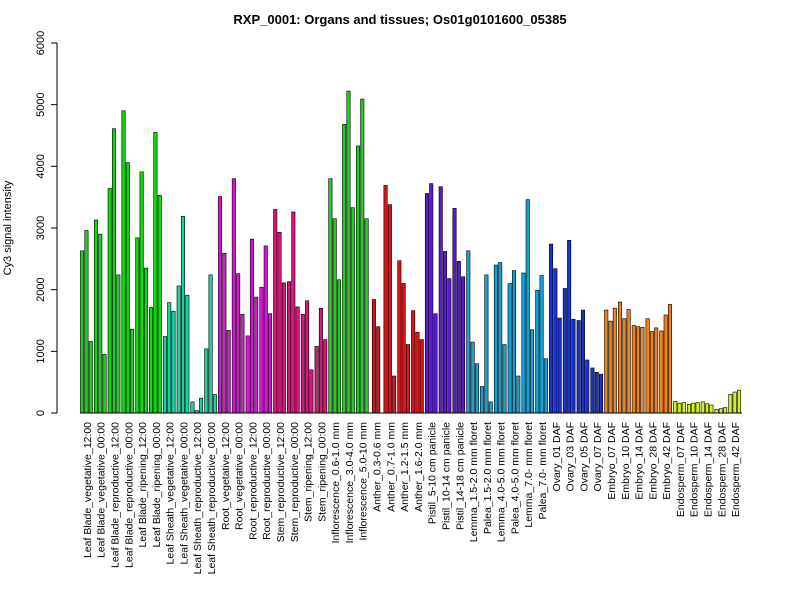  I want to click on x-category-label: Embryo_42 DAF, so click(667, 461).